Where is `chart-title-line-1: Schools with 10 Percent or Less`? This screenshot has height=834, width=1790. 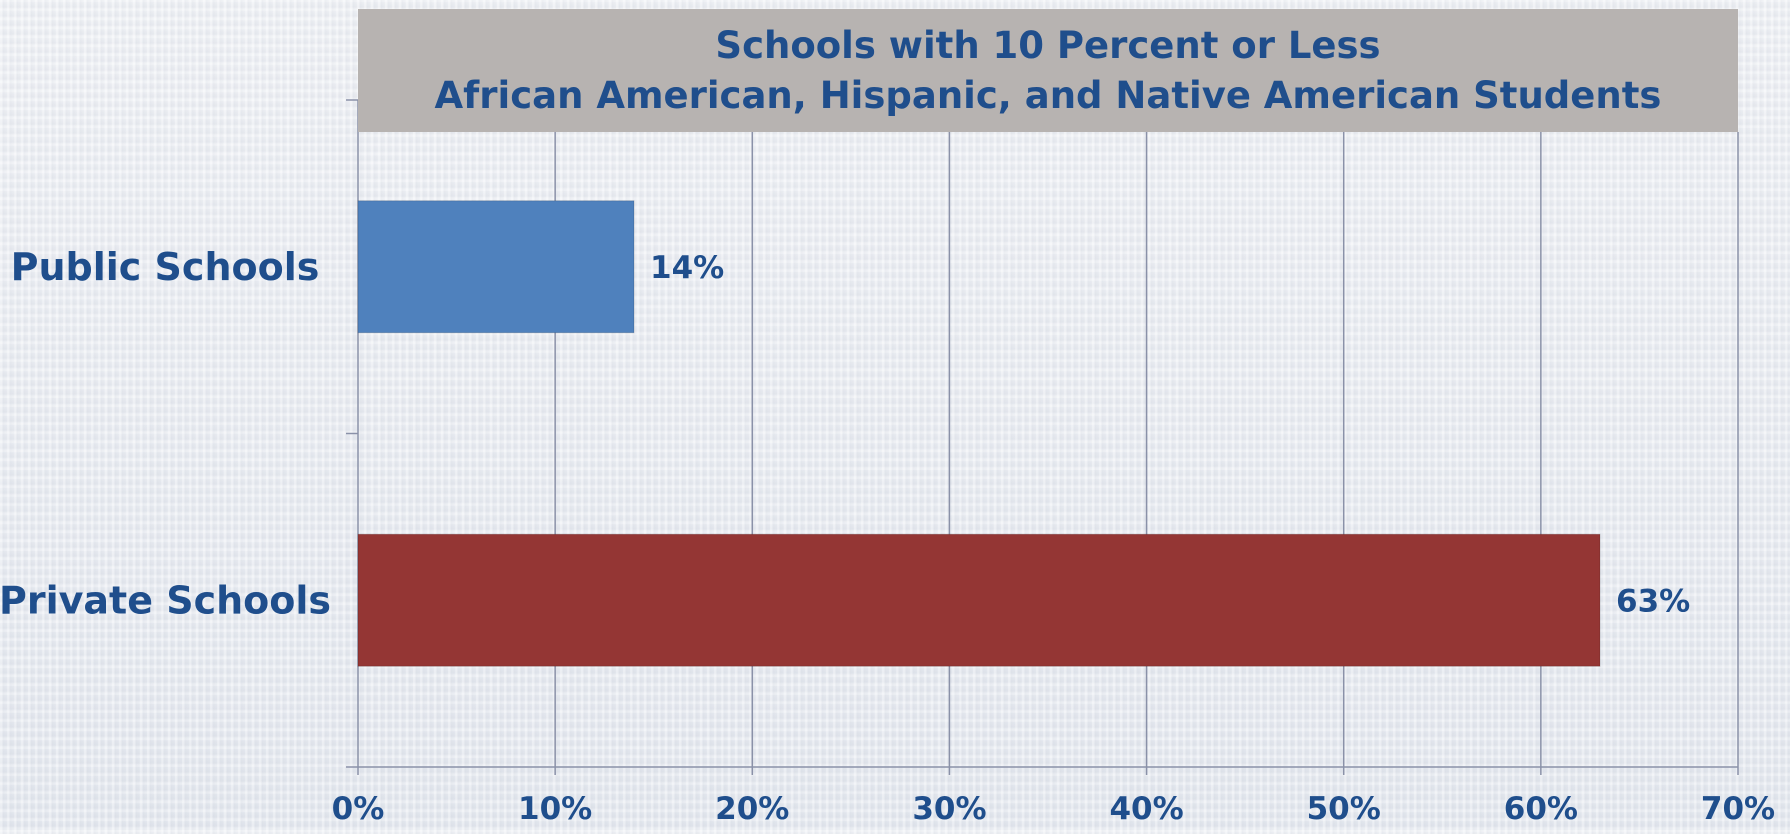
chart-title-line-1: Schools with 10 Percent or Less is located at coordinates (1047, 45).